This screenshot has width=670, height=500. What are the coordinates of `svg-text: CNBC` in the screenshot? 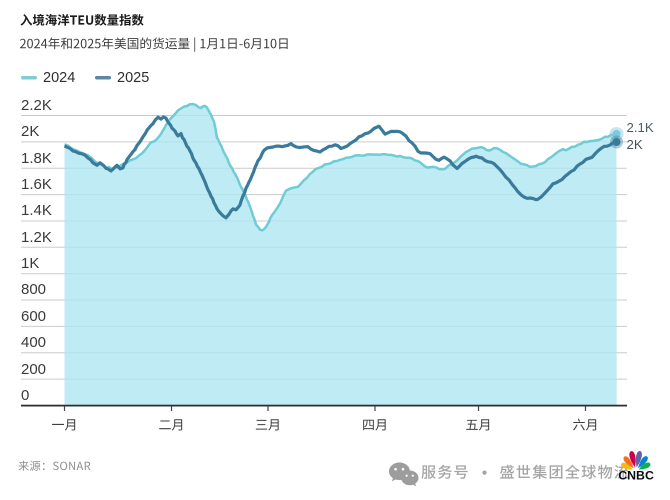 It's located at (636, 476).